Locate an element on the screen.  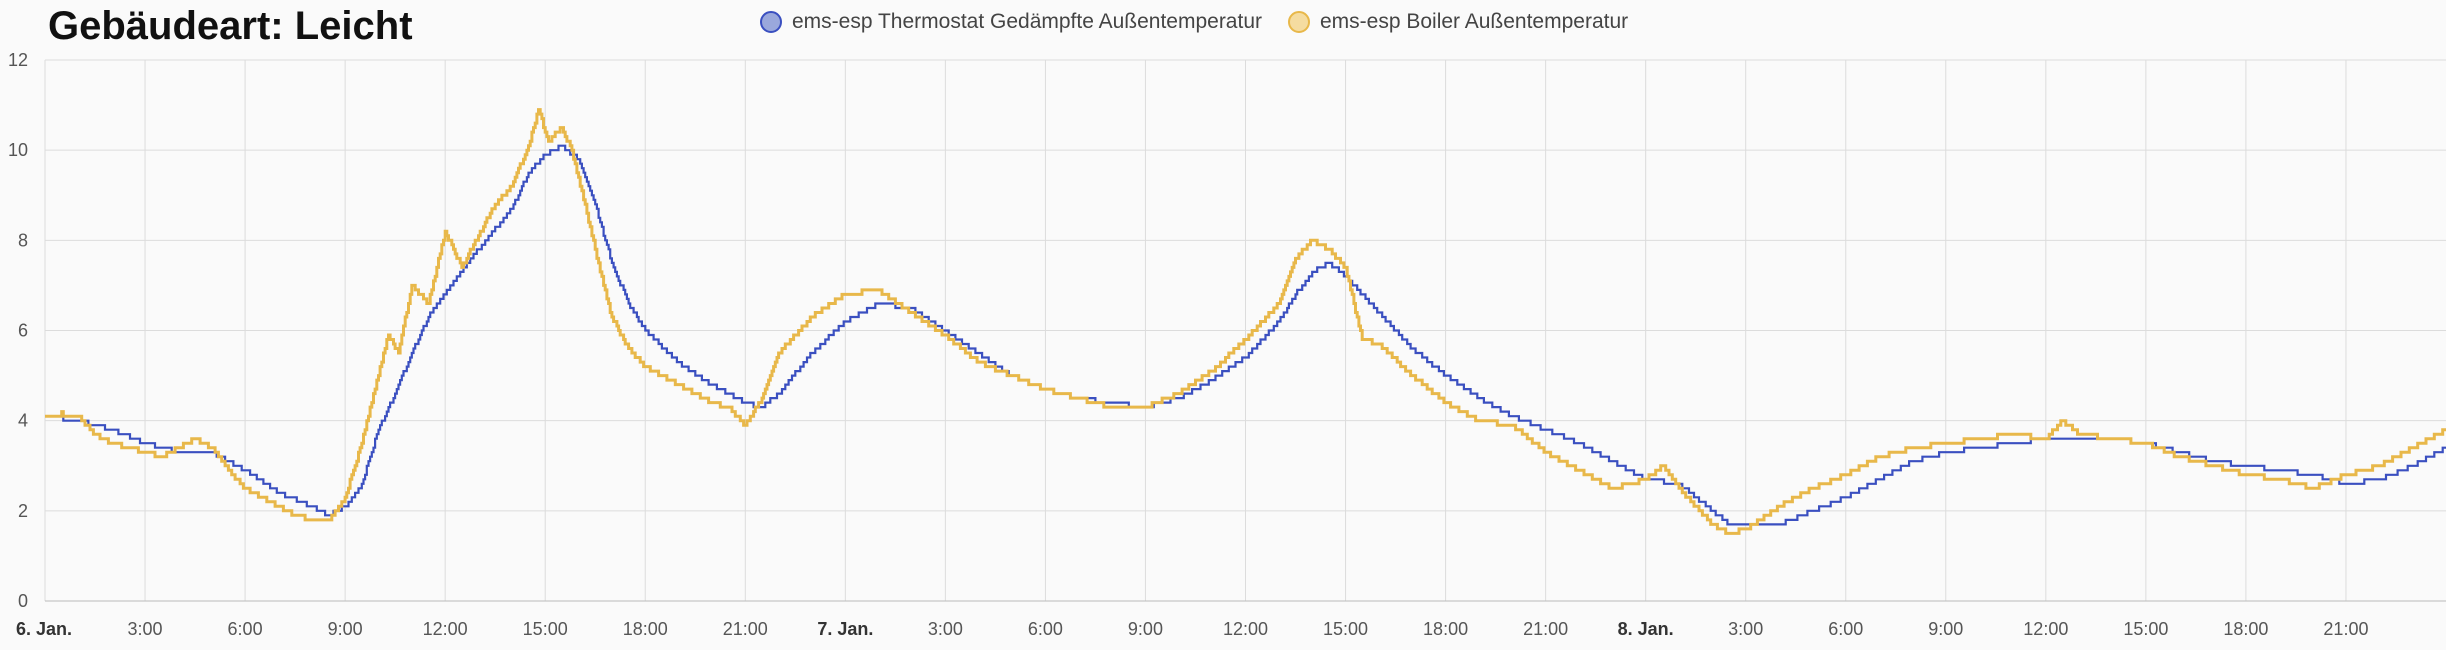
y-tick-label: 0 is located at coordinates (23, 601).